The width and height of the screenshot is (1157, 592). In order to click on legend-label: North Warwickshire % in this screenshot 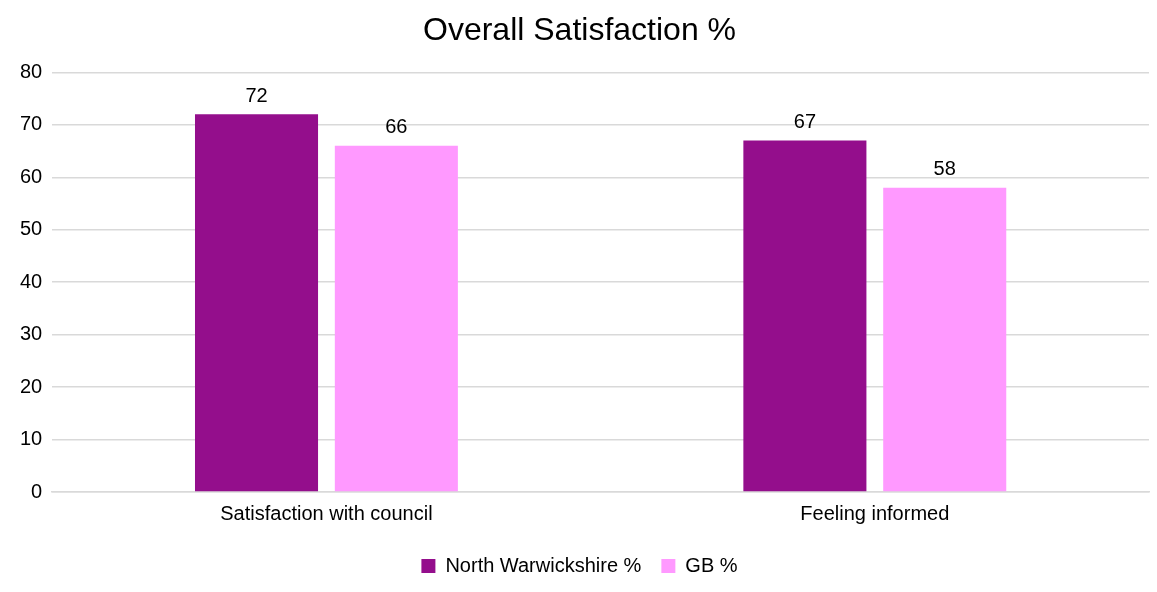, I will do `click(543, 564)`.